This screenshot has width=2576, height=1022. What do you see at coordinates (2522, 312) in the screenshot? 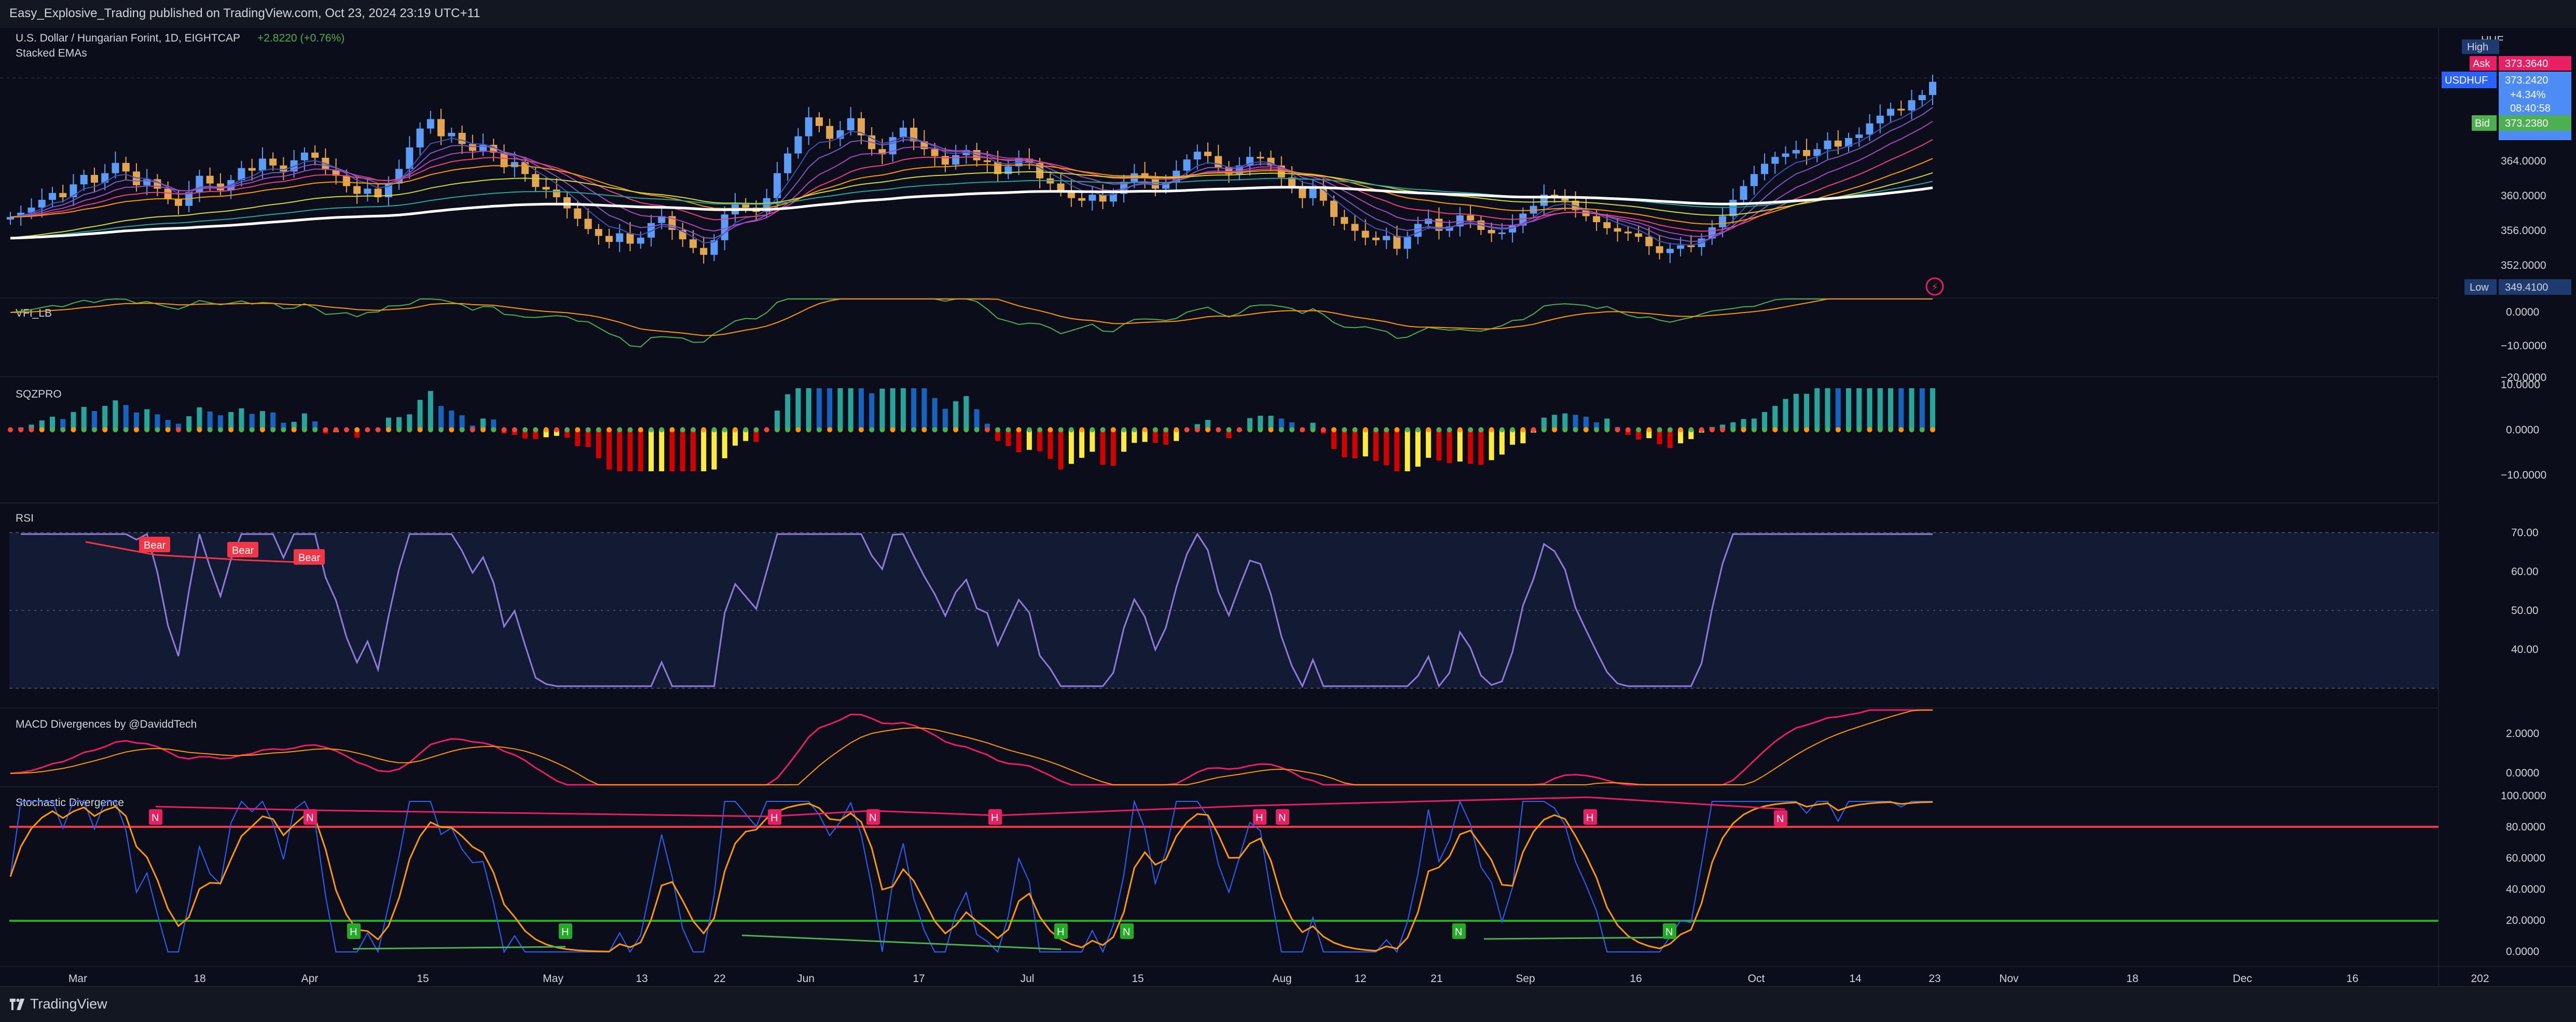
I see `vfi-tick: 0.0000` at bounding box center [2522, 312].